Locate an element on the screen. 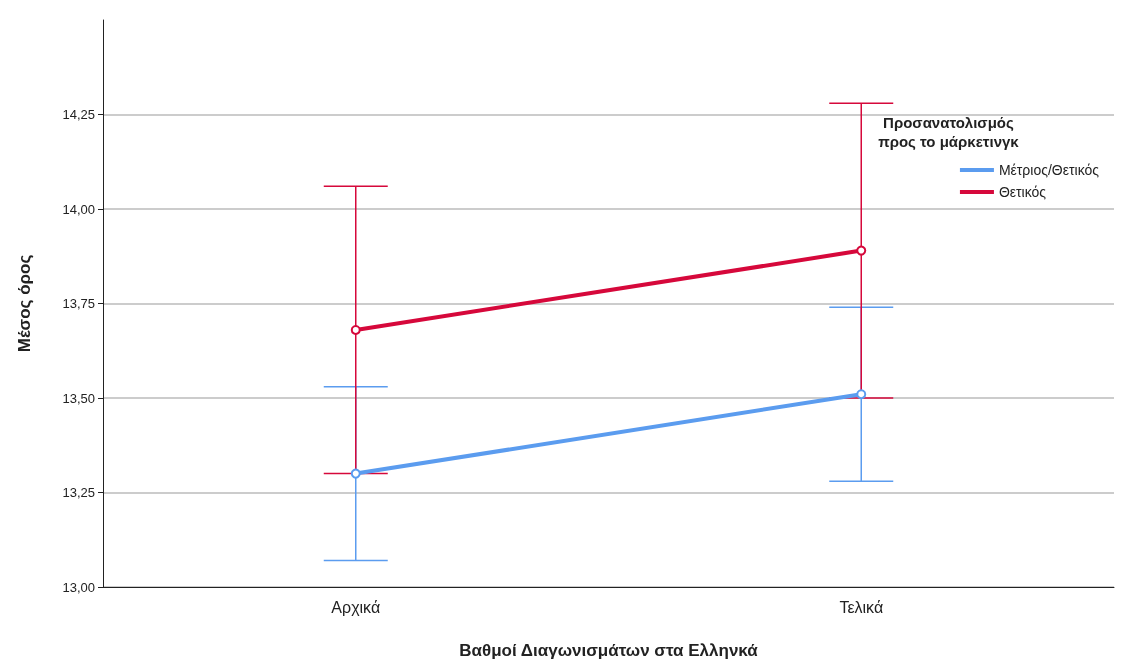  legend-label: Θετικός is located at coordinates (1022, 192).